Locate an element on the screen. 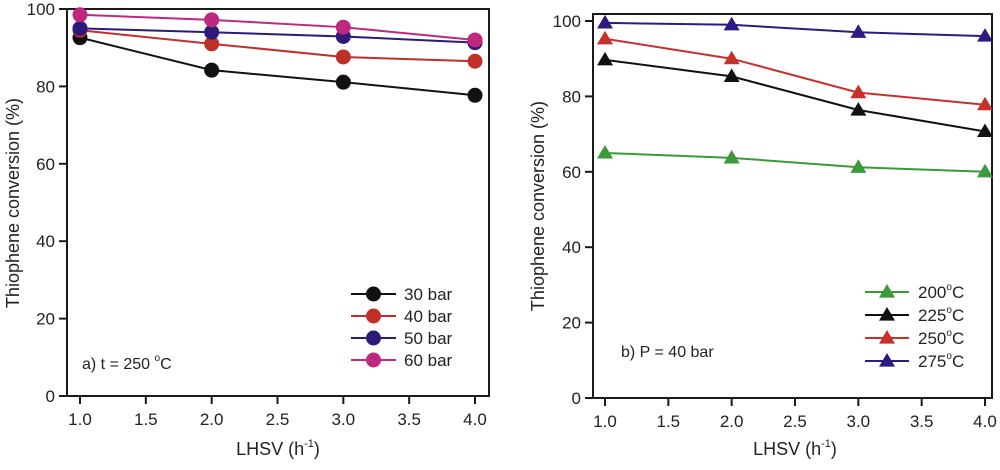 This screenshot has width=1000, height=470. legend-label: 200oC is located at coordinates (941, 292).